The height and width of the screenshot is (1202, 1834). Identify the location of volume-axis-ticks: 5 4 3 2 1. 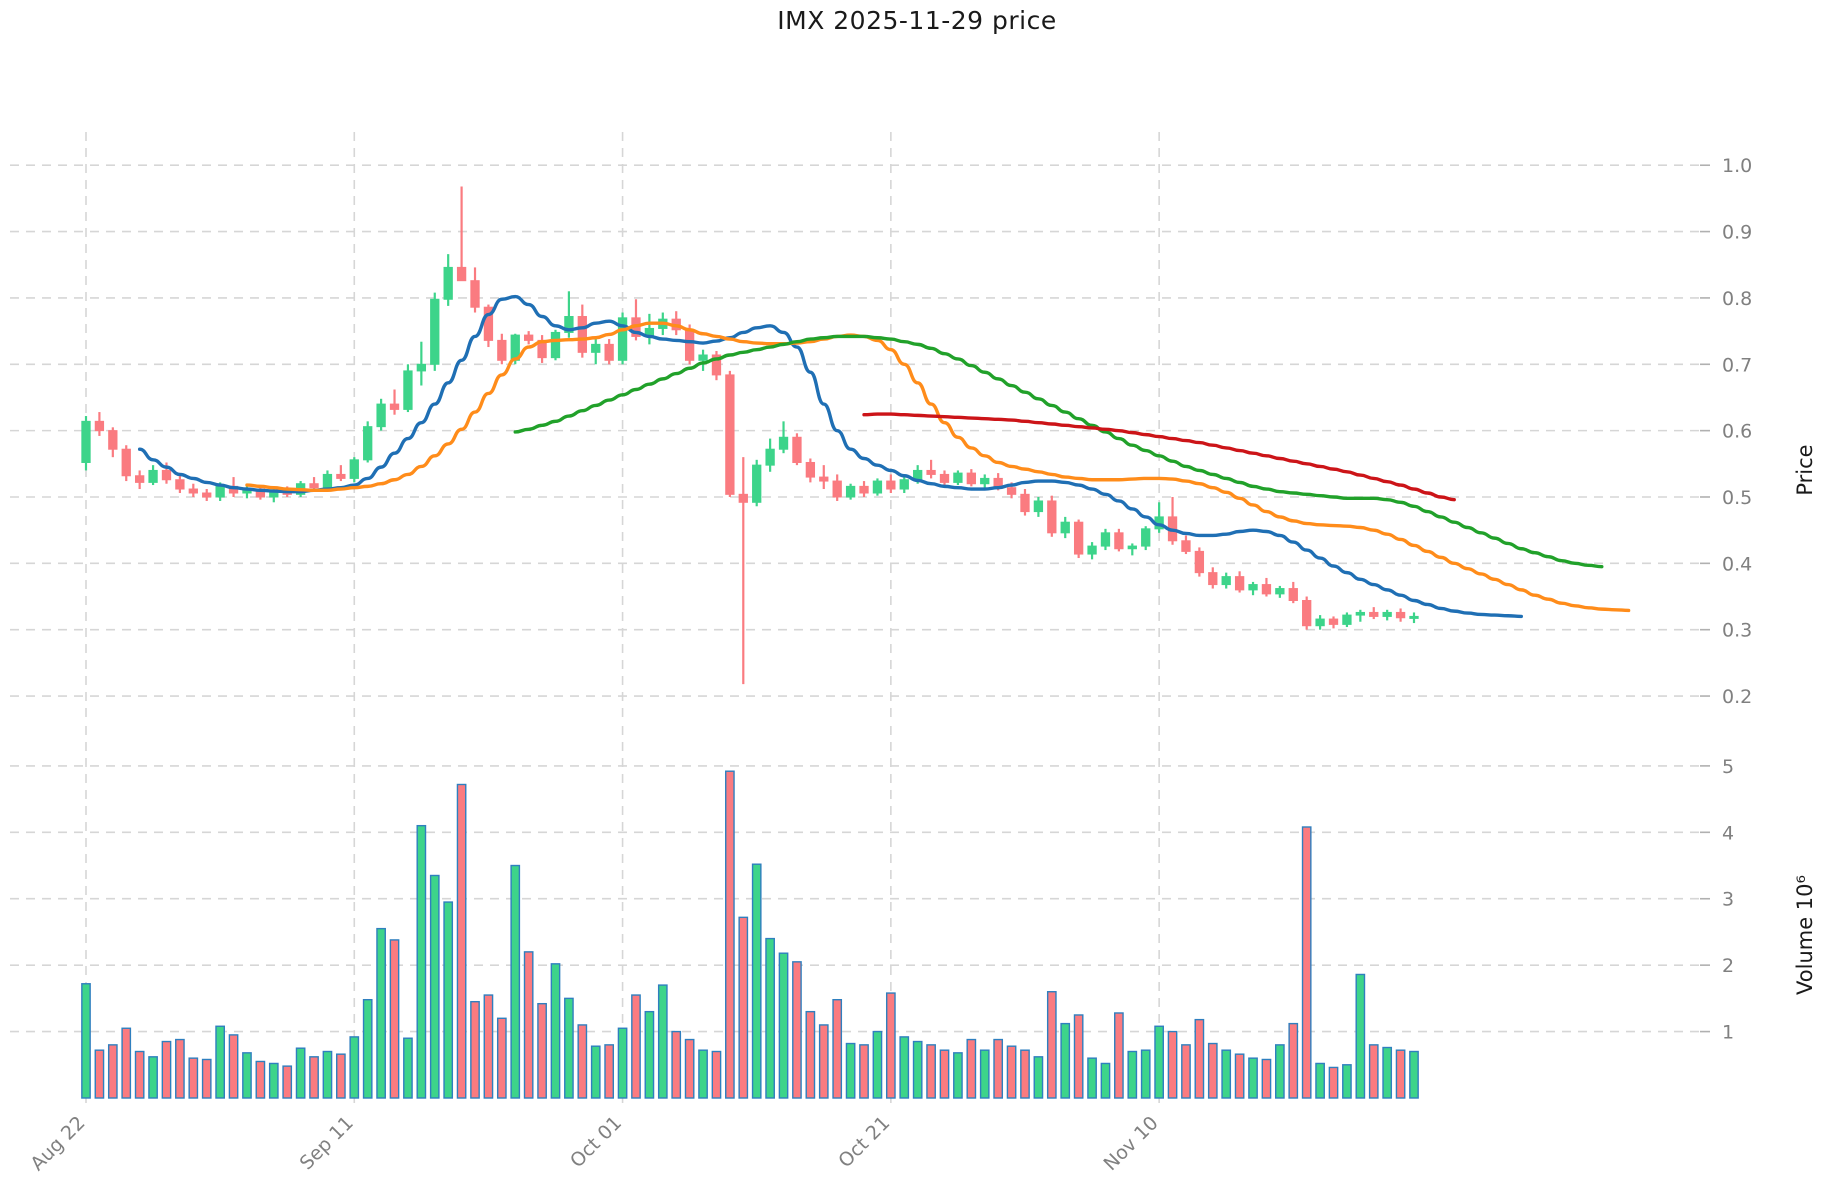
(1717, 900).